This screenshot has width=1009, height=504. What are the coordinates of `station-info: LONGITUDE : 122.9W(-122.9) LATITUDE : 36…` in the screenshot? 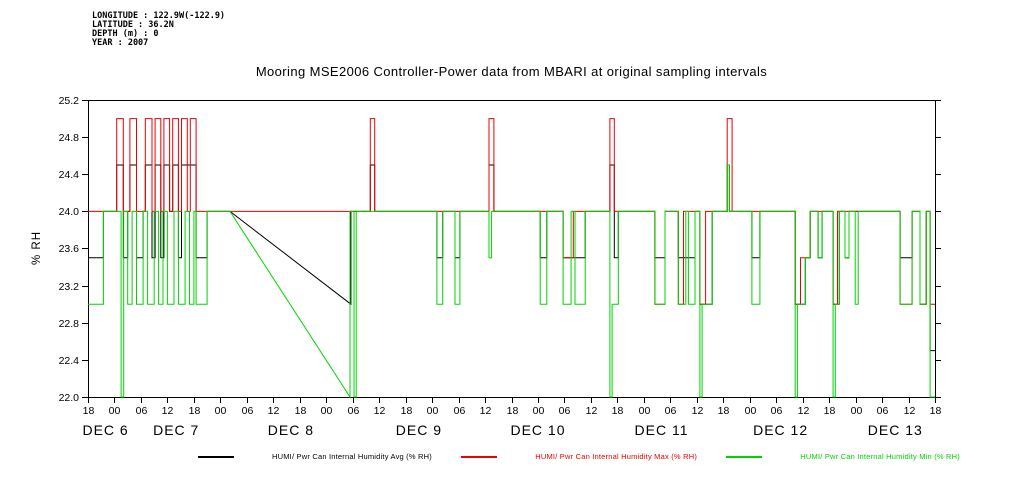 It's located at (158, 30).